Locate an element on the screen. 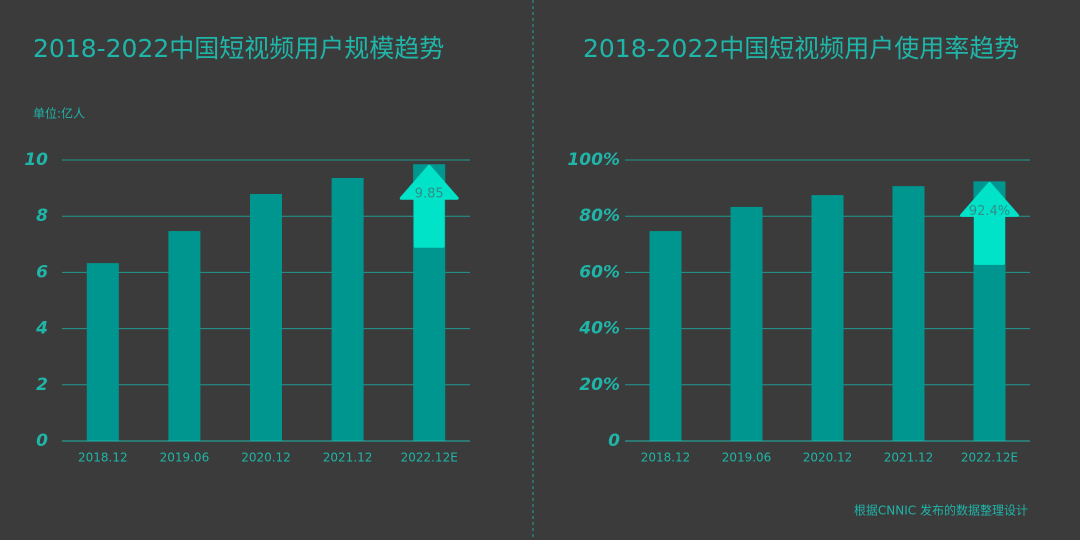  chart-title: 2018-2022中国短视频用户规模趋势 is located at coordinates (238, 48).